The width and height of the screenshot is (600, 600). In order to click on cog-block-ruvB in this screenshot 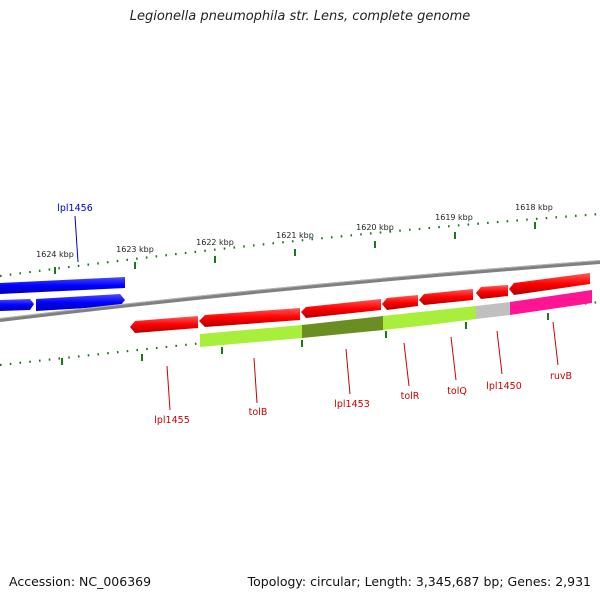, I will do `click(551, 302)`.